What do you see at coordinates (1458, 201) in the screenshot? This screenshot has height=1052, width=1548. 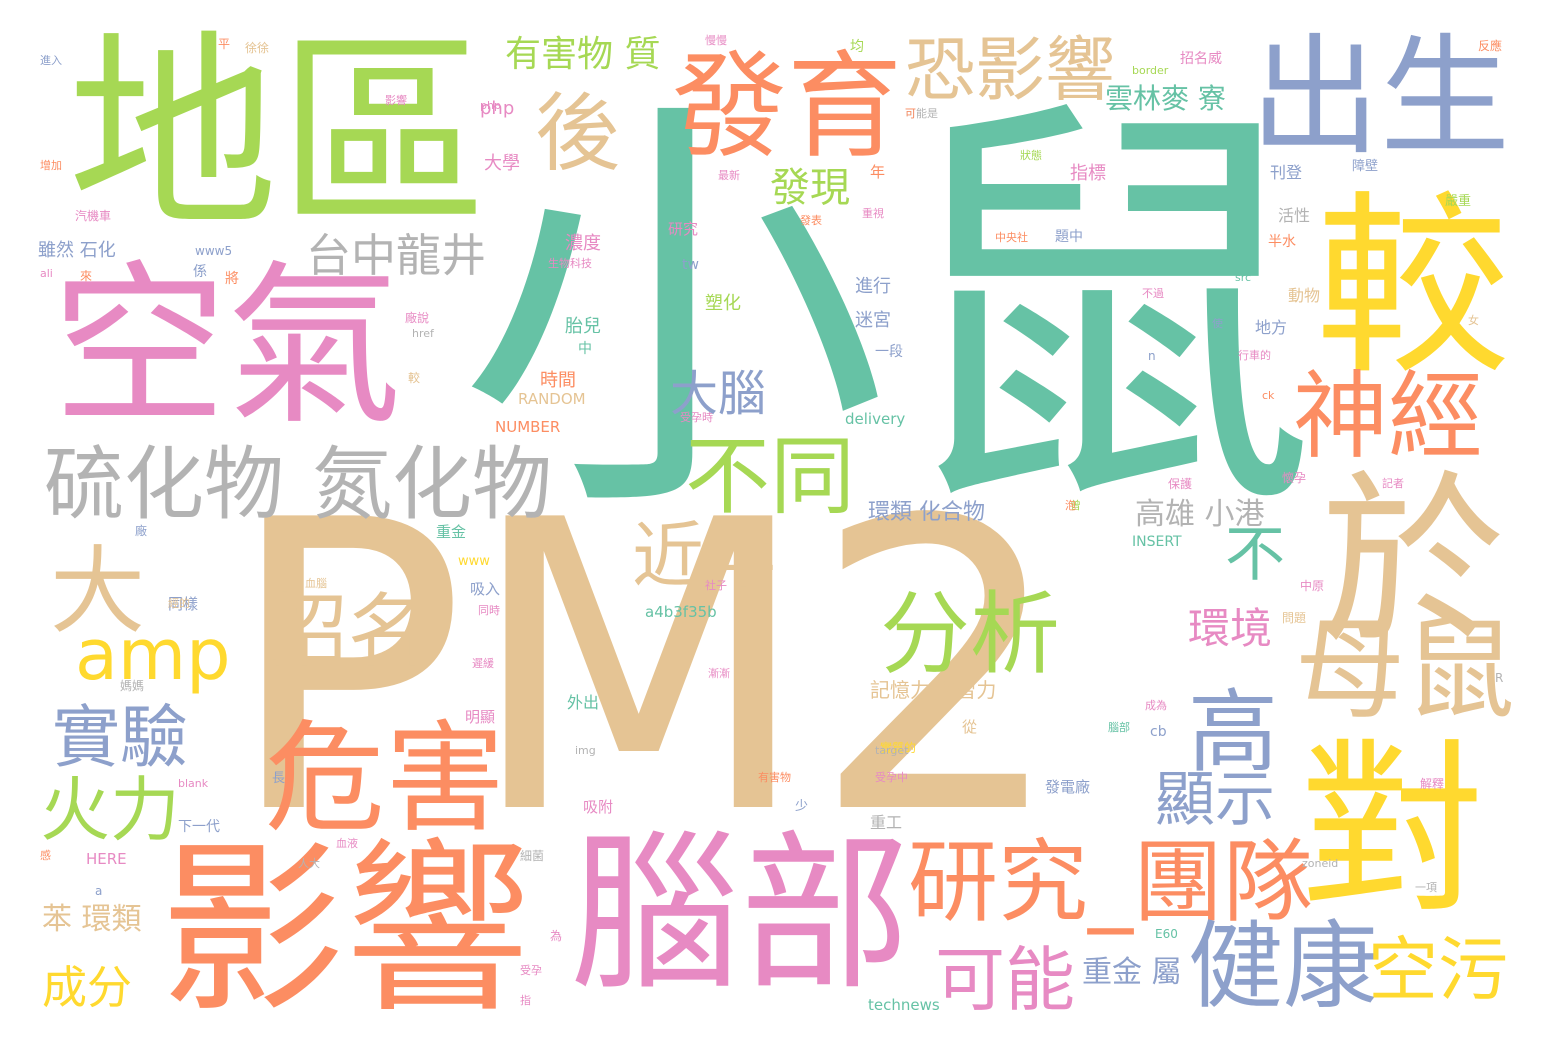 I see `word-severe: 嚴重` at bounding box center [1458, 201].